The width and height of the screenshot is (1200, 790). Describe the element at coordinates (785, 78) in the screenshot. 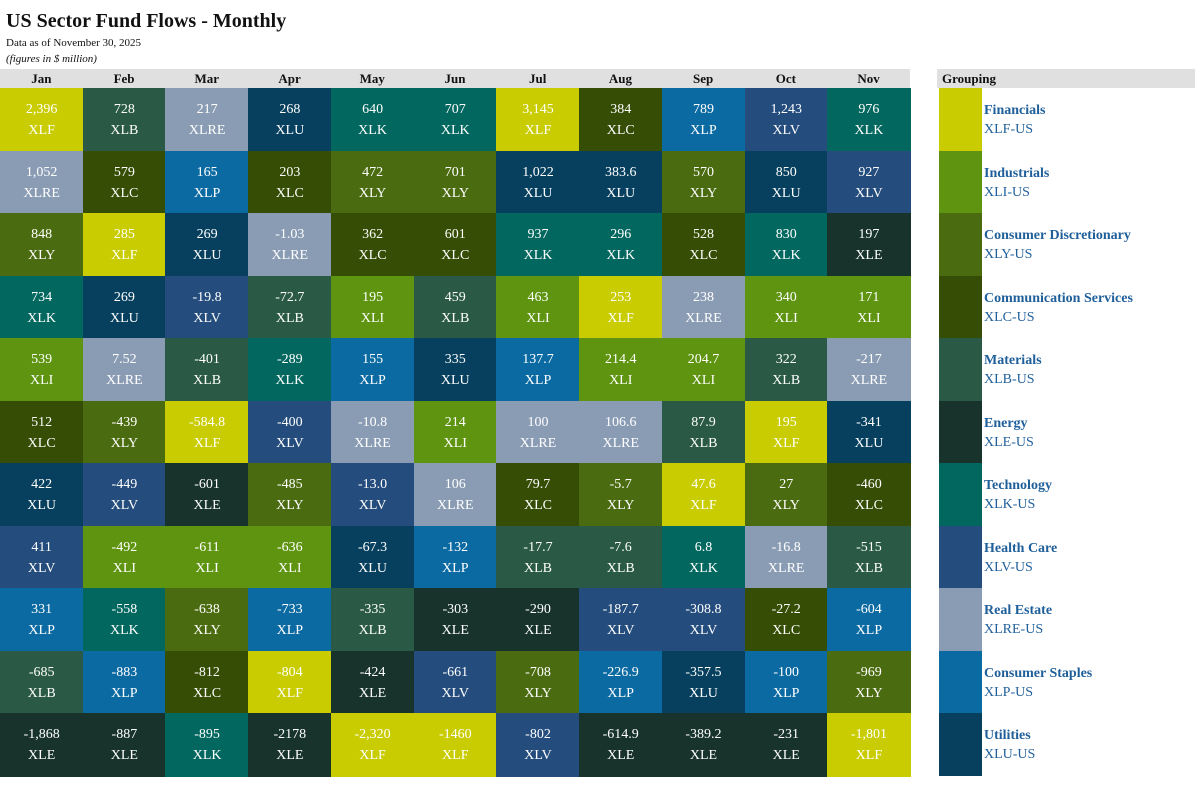

I see `month-header-oct: Oct` at that location.